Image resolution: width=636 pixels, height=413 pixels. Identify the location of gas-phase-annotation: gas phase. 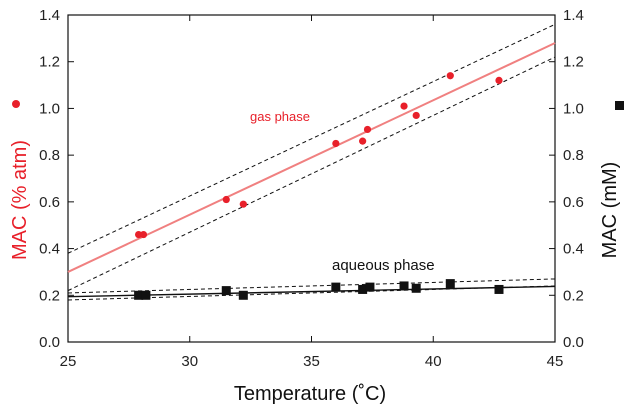
(280, 116).